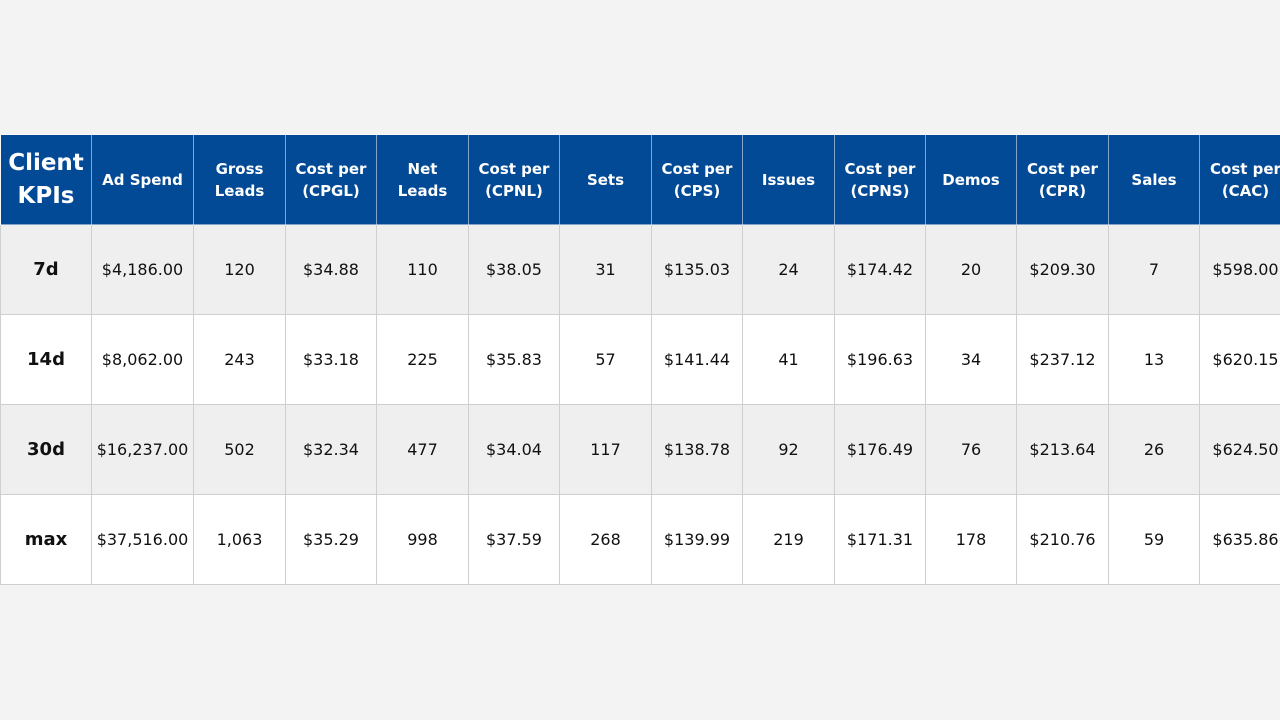  I want to click on header-cell: Sales, so click(1154, 179).